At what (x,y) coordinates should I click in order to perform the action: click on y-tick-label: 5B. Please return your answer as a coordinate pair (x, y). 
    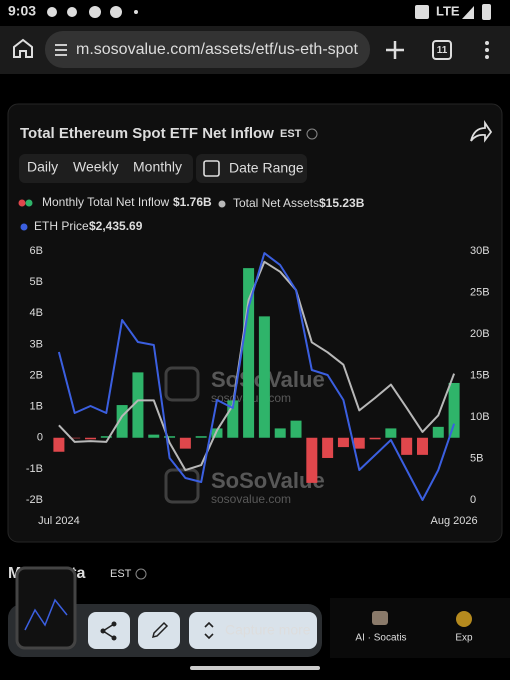
    Looking at the image, I should click on (36, 282).